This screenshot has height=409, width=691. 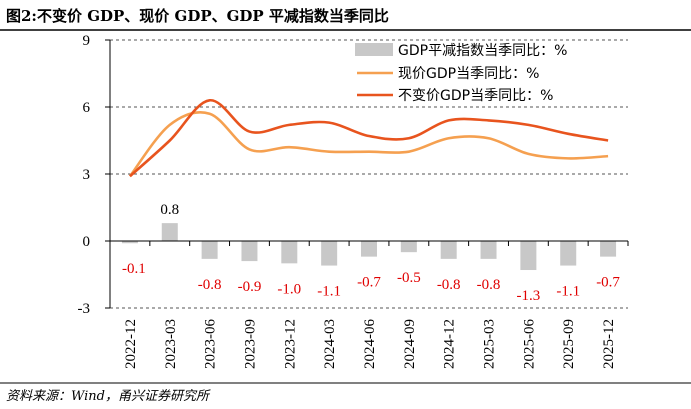 What do you see at coordinates (609, 344) in the screenshot?
I see `x-tick-label: 2025-12` at bounding box center [609, 344].